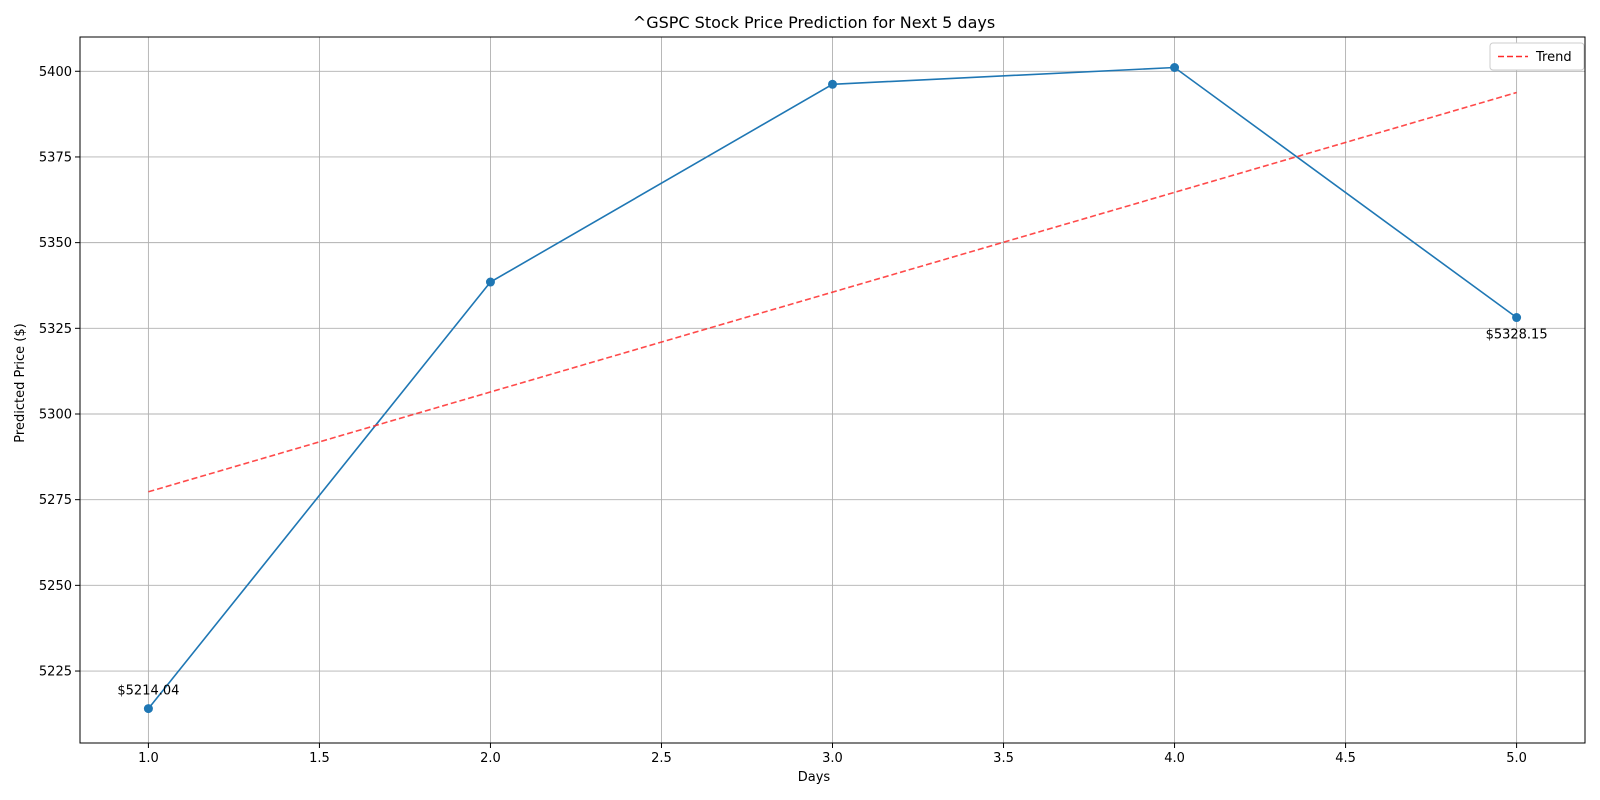 This screenshot has width=1600, height=800. Describe the element at coordinates (55, 329) in the screenshot. I see `y-tick-label: 5325` at that location.